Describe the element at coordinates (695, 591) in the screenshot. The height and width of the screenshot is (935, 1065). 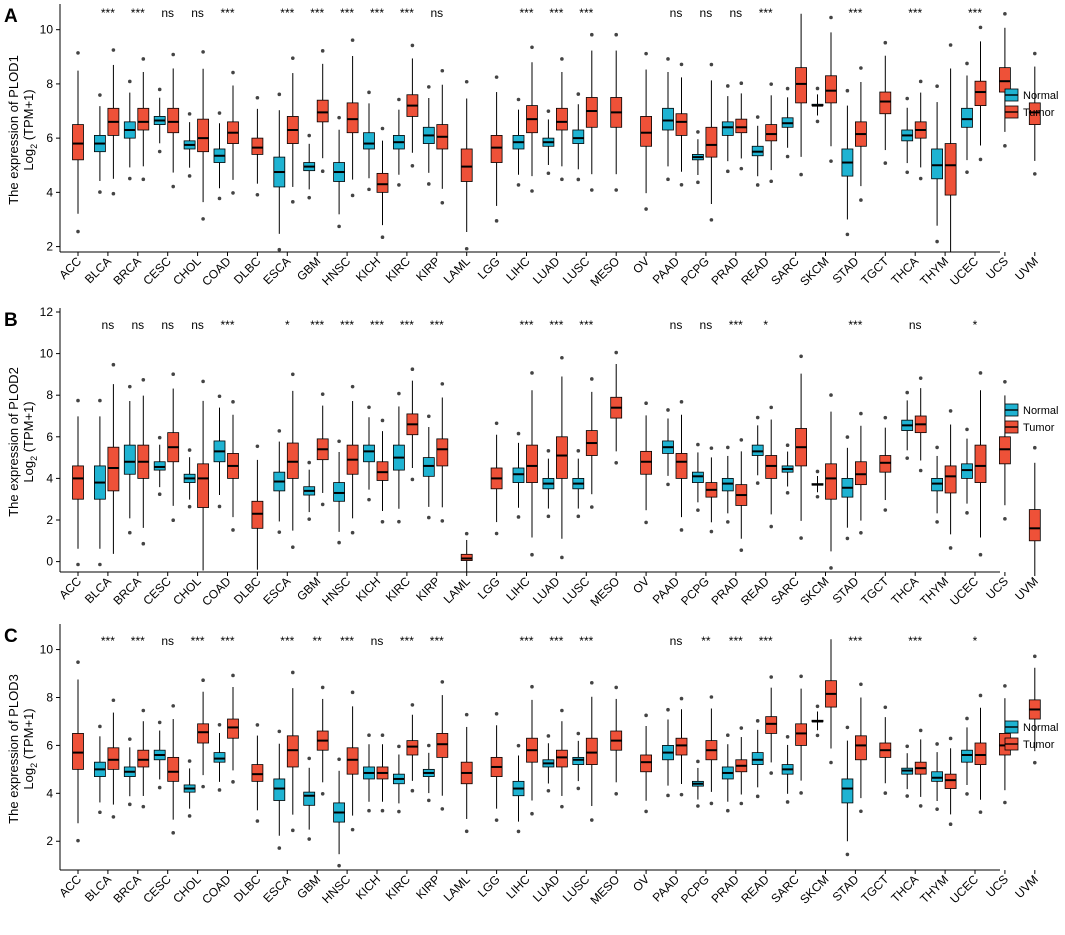
I see `x-tick-label: PCPG` at that location.